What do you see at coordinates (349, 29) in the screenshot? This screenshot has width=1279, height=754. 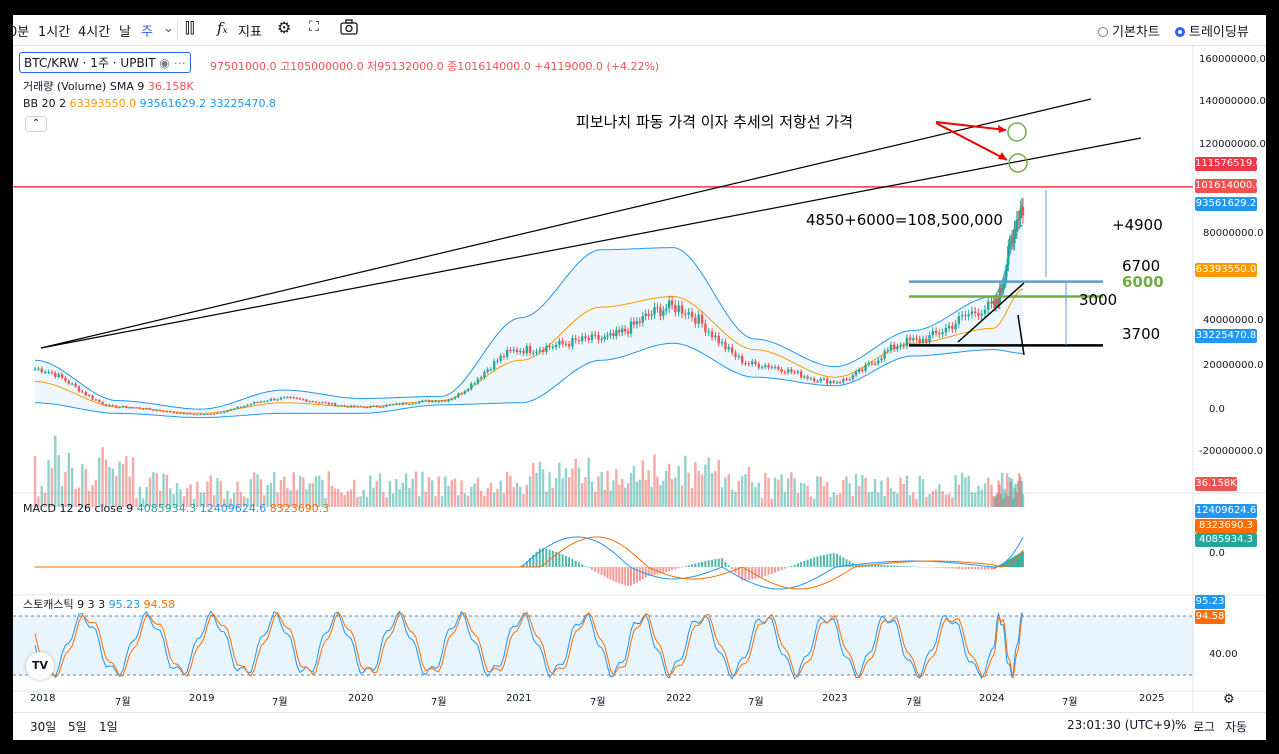 I see `camera-icon` at bounding box center [349, 29].